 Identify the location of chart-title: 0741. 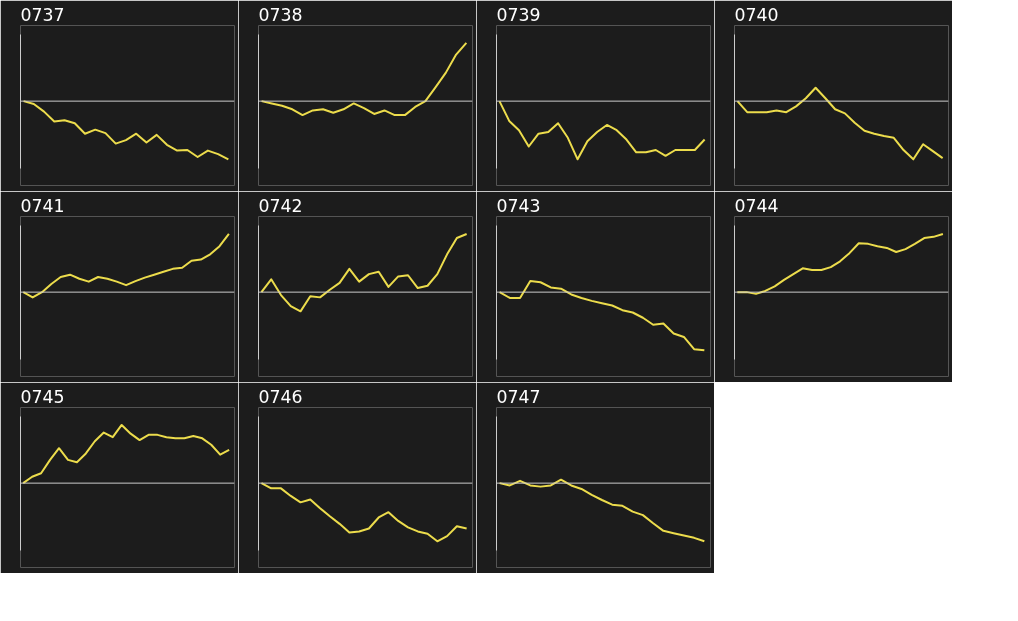
(42, 205).